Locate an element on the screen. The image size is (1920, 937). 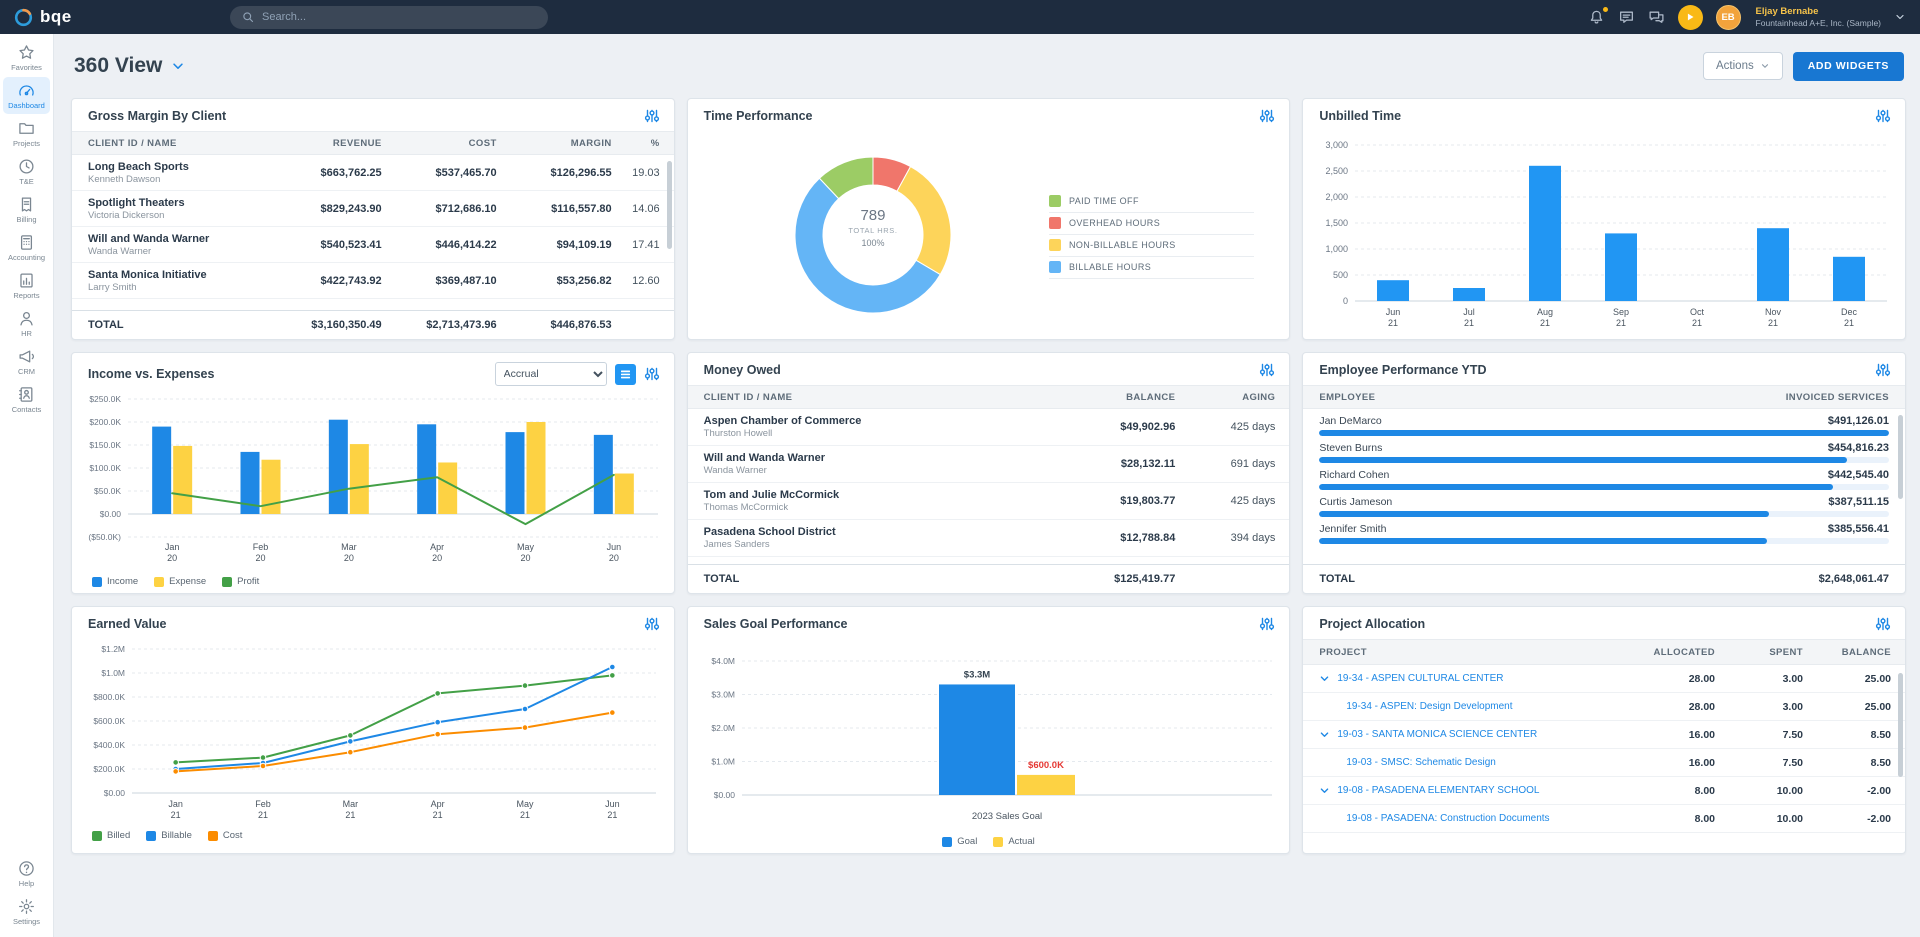
legend-item: Actual is located at coordinates (1014, 841).